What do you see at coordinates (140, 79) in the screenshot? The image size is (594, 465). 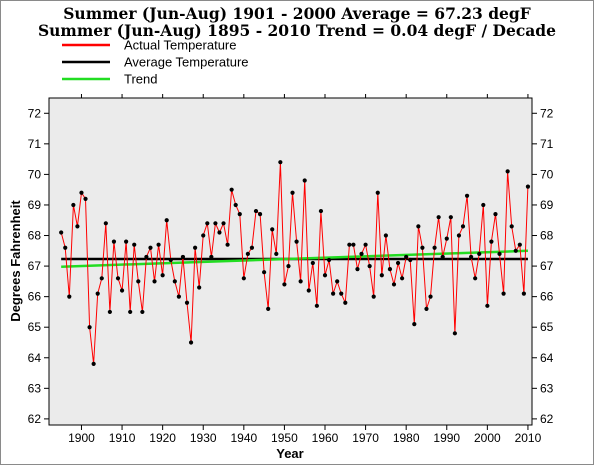 I see `legend-label-trend: Trend` at bounding box center [140, 79].